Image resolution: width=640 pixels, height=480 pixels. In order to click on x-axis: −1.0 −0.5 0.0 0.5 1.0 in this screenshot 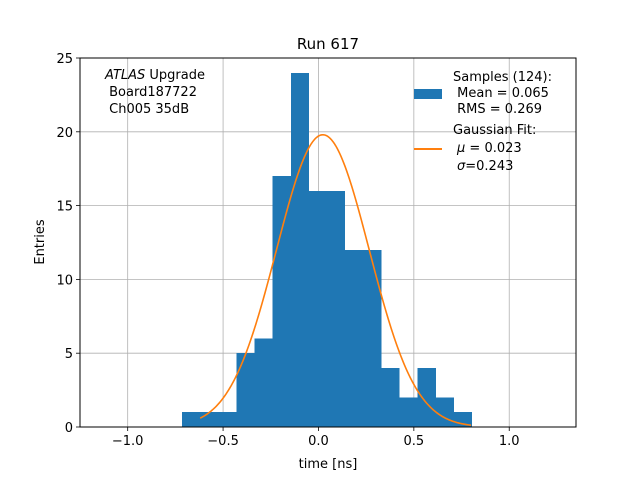, I will do `click(316, 438)`.